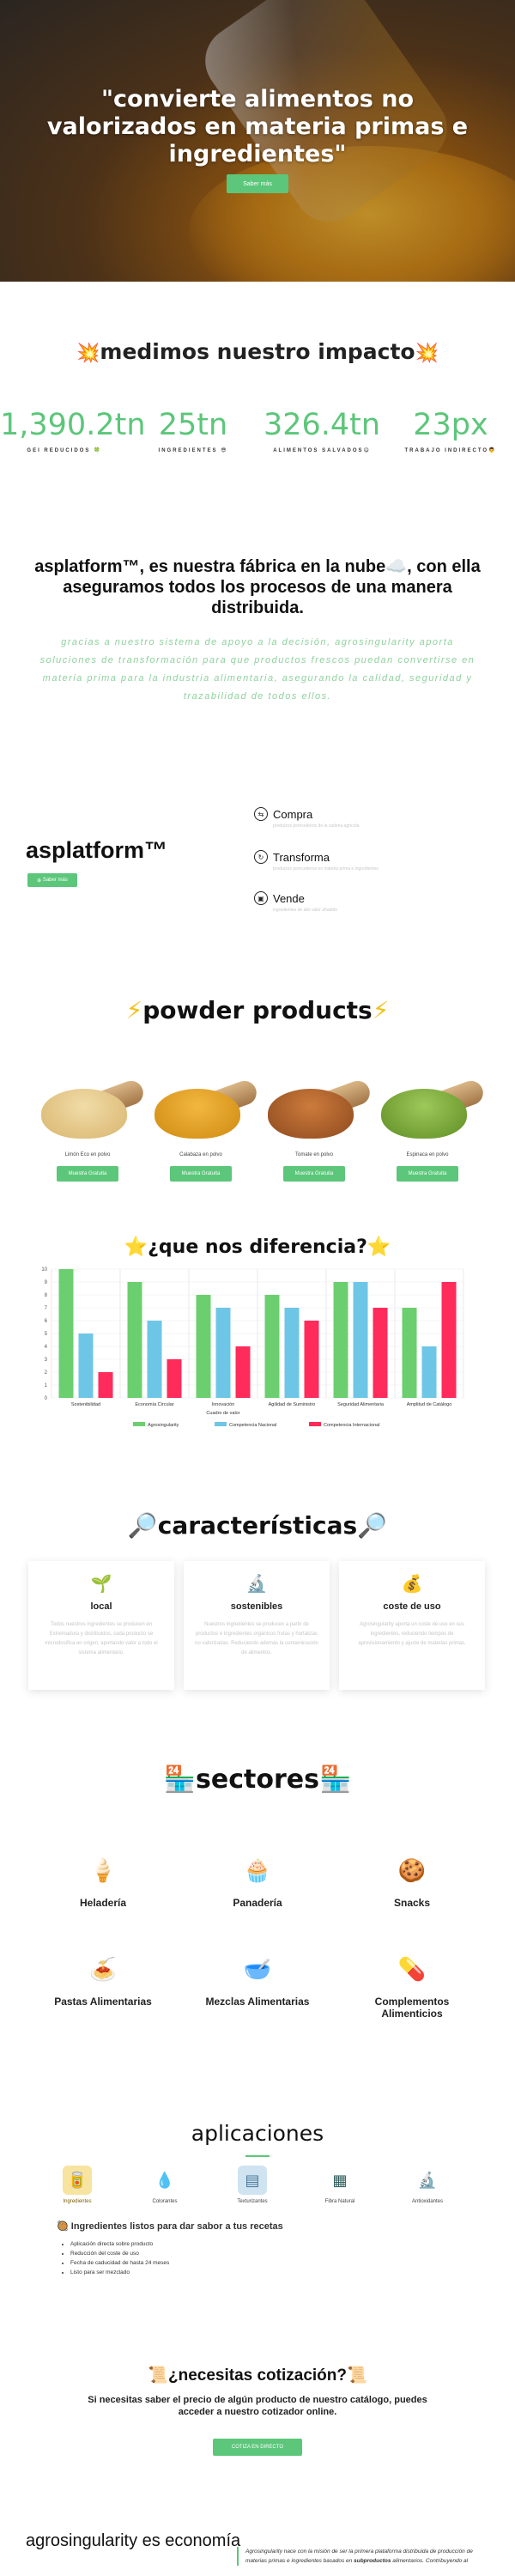 Image resolution: width=515 pixels, height=2576 pixels. What do you see at coordinates (412, 1968) in the screenshot?
I see `supplements-icon: 💊` at bounding box center [412, 1968].